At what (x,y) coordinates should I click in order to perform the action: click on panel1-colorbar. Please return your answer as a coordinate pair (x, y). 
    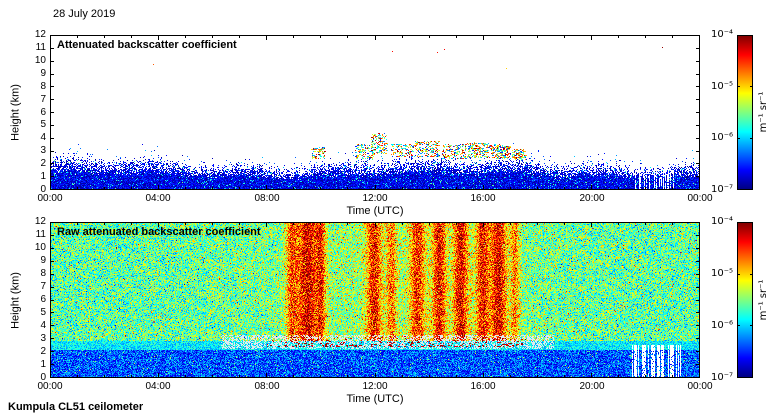
    Looking at the image, I should click on (745, 112).